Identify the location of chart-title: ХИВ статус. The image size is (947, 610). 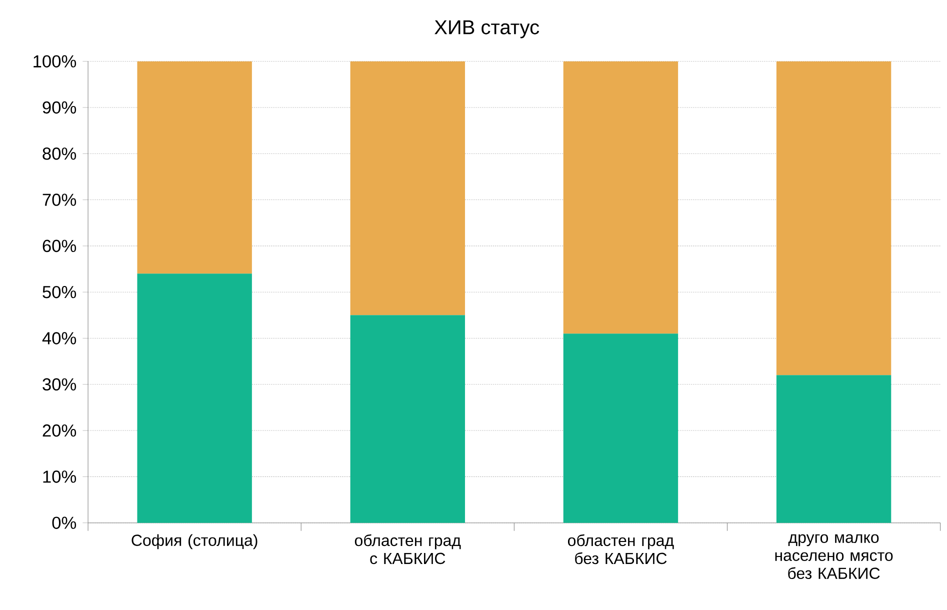
(487, 29).